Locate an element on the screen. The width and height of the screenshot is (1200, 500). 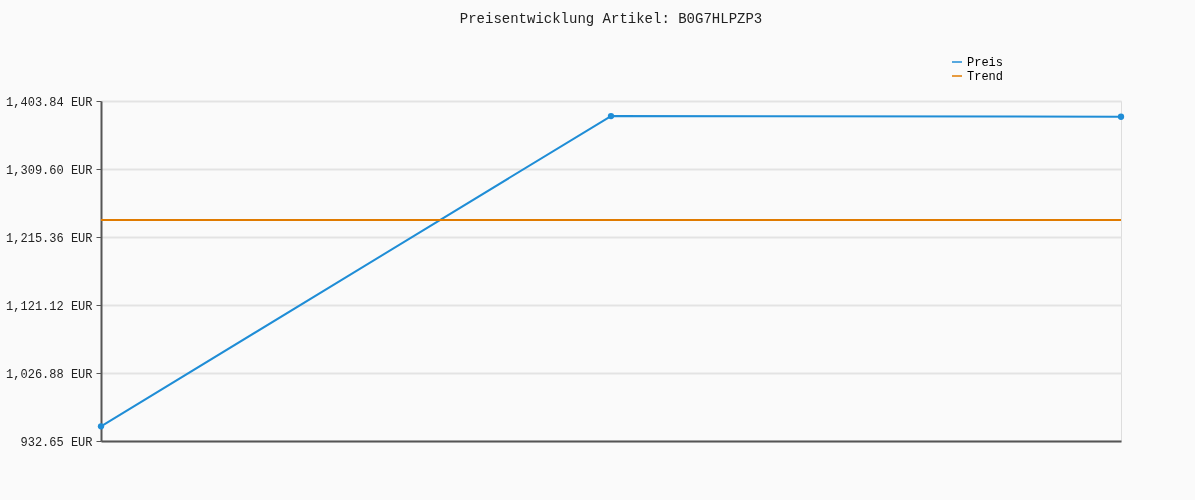
legend-label: Trend is located at coordinates (985, 77).